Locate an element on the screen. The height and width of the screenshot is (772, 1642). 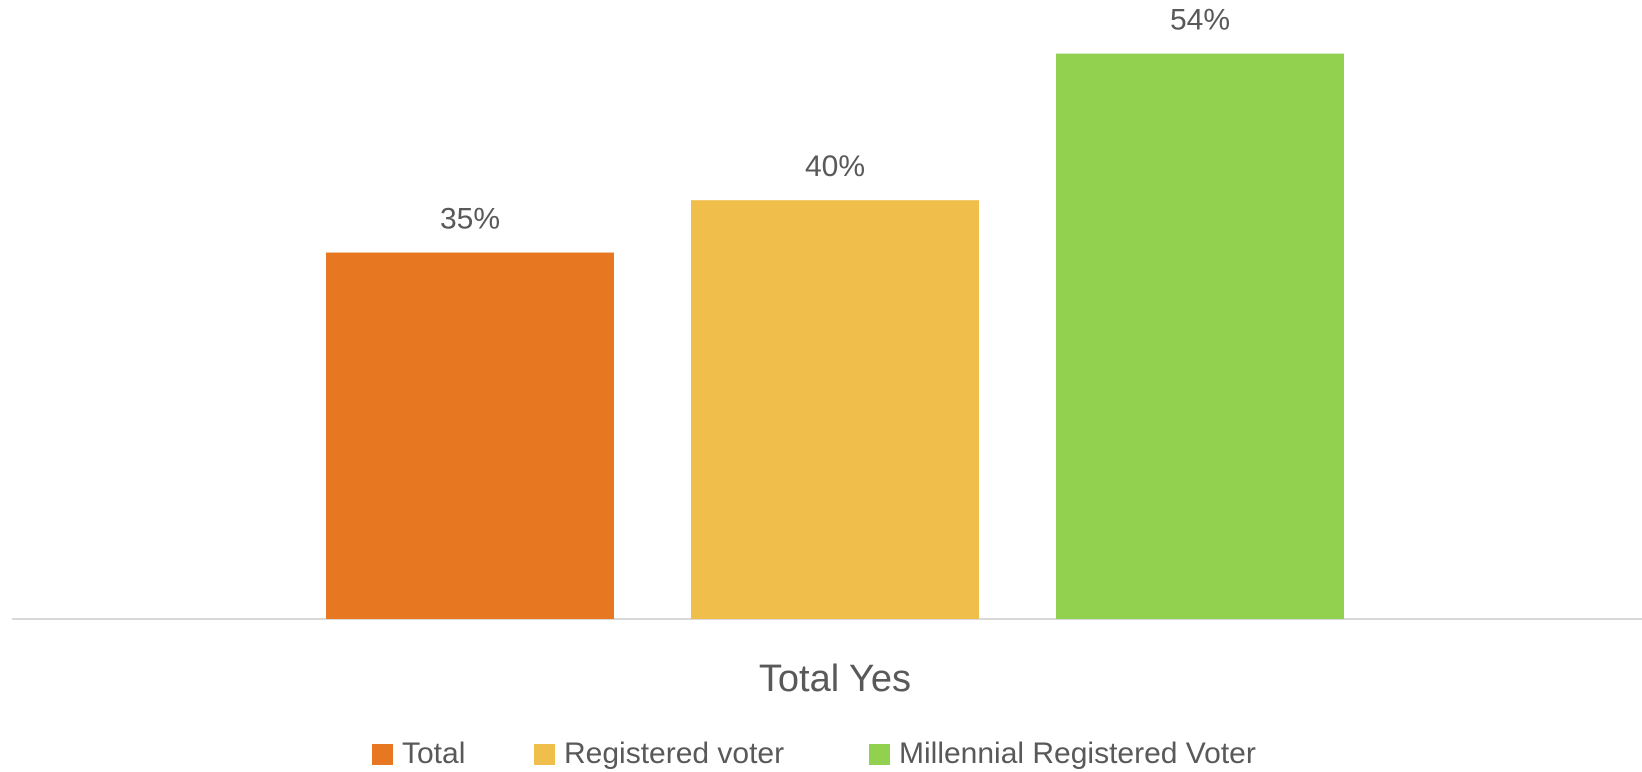
x-tick-label: Total Yes is located at coordinates (835, 679).